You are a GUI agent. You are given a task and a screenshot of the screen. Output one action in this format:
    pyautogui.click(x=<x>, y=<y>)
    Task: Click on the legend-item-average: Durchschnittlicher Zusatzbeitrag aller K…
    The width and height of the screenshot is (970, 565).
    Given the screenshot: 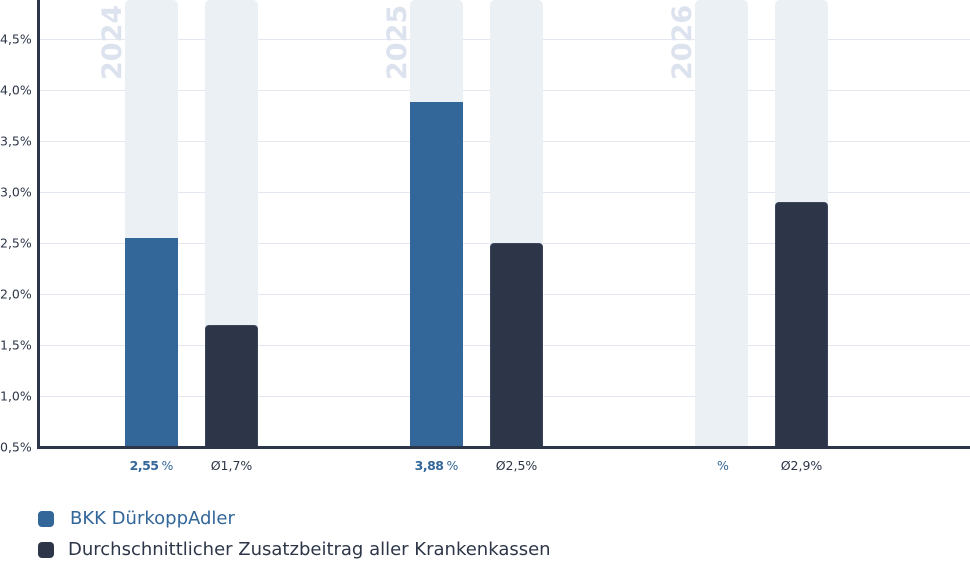 What is the action you would take?
    pyautogui.click(x=294, y=549)
    